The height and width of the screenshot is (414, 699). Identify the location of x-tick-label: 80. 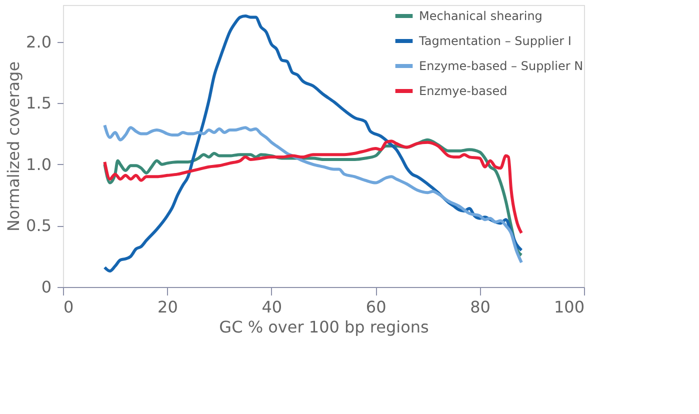
(480, 307).